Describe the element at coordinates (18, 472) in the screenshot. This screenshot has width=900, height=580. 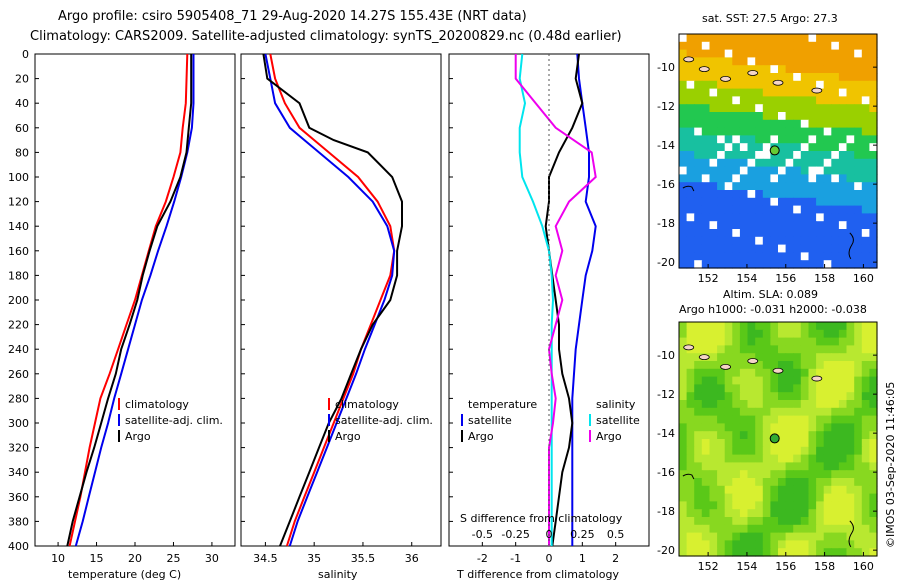
I see `depth-tick-label: 340` at that location.